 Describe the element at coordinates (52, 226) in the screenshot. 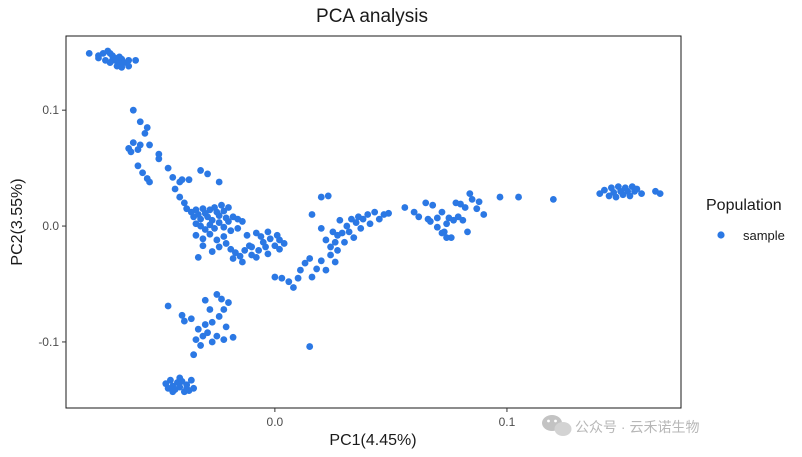

I see `y-axis-ticks: -0.1 0.0 0.1` at that location.